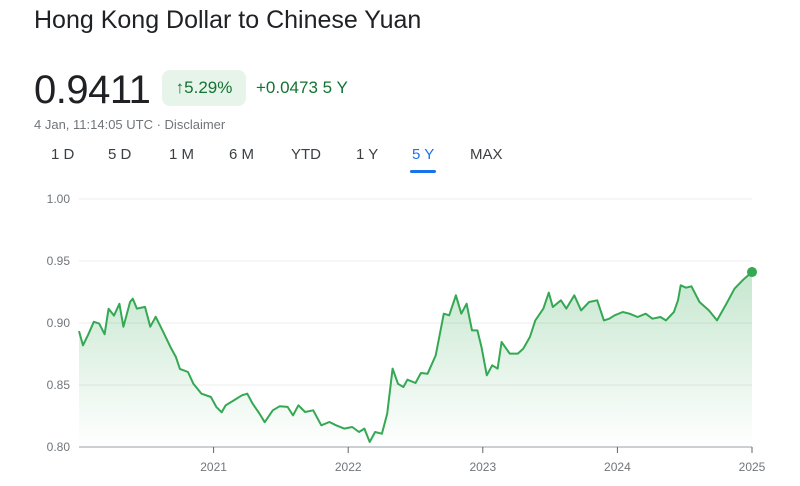  Describe the element at coordinates (482, 467) in the screenshot. I see `x-tick-label: 2023` at that location.